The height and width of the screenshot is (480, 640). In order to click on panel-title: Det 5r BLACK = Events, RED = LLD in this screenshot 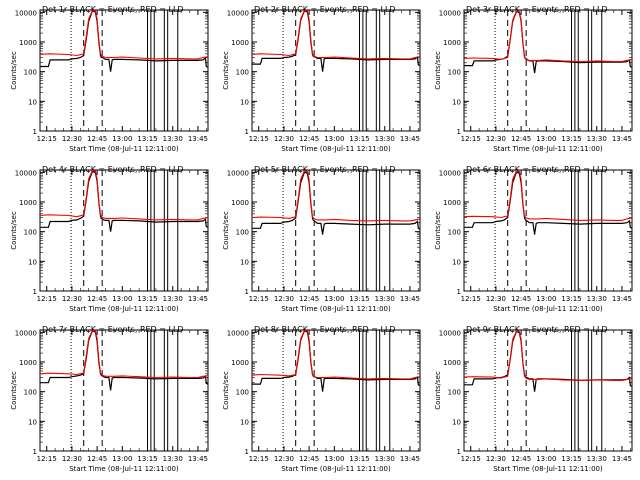, I will do `click(325, 169)`.